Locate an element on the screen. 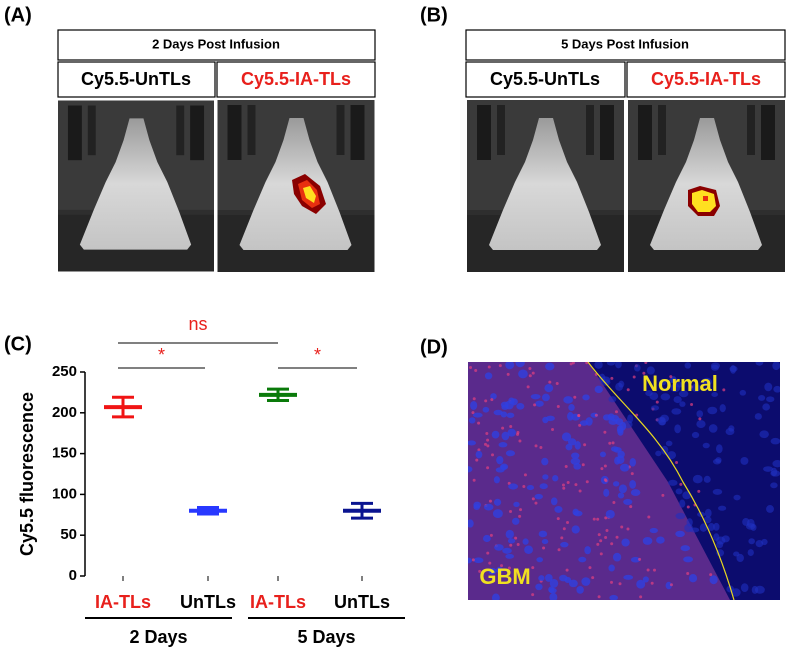 Image resolution: width=788 pixels, height=652 pixels. panel-label: (D) is located at coordinates (434, 347).